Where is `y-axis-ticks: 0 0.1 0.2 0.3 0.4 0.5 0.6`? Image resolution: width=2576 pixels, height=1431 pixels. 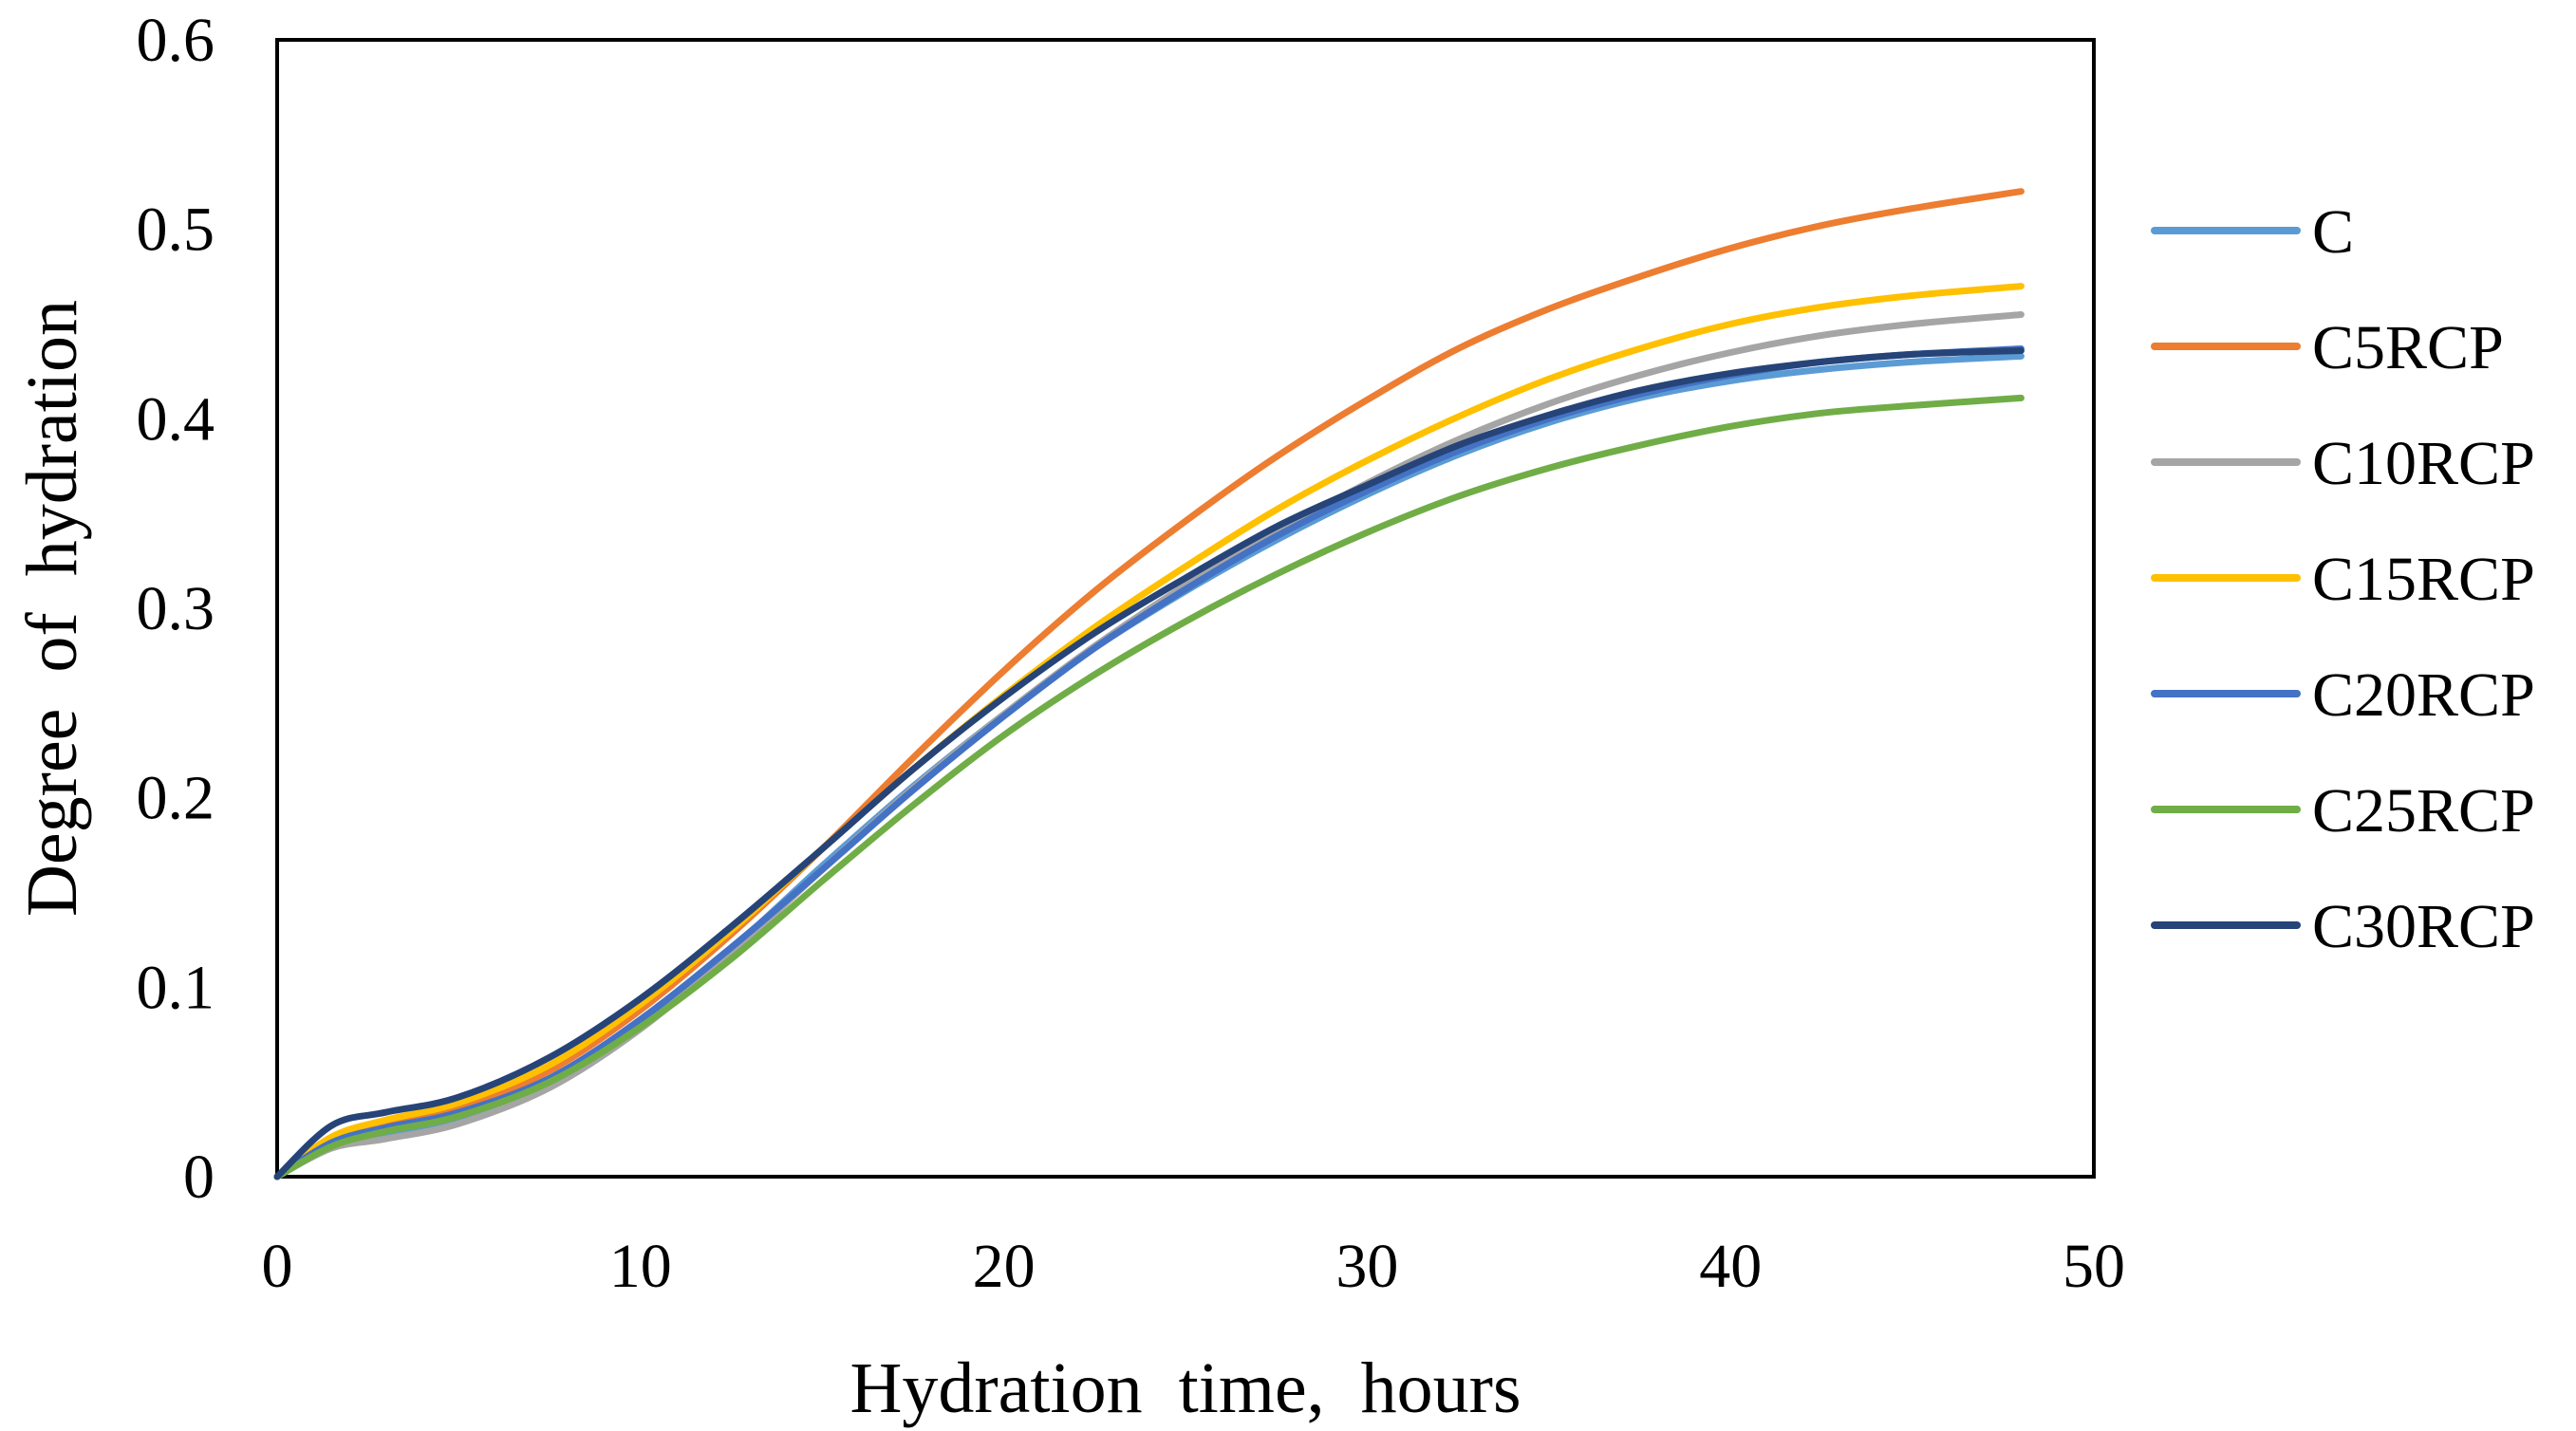
y-axis-ticks: 0 0.1 0.2 0.3 0.4 0.5 0.6 is located at coordinates (176, 609).